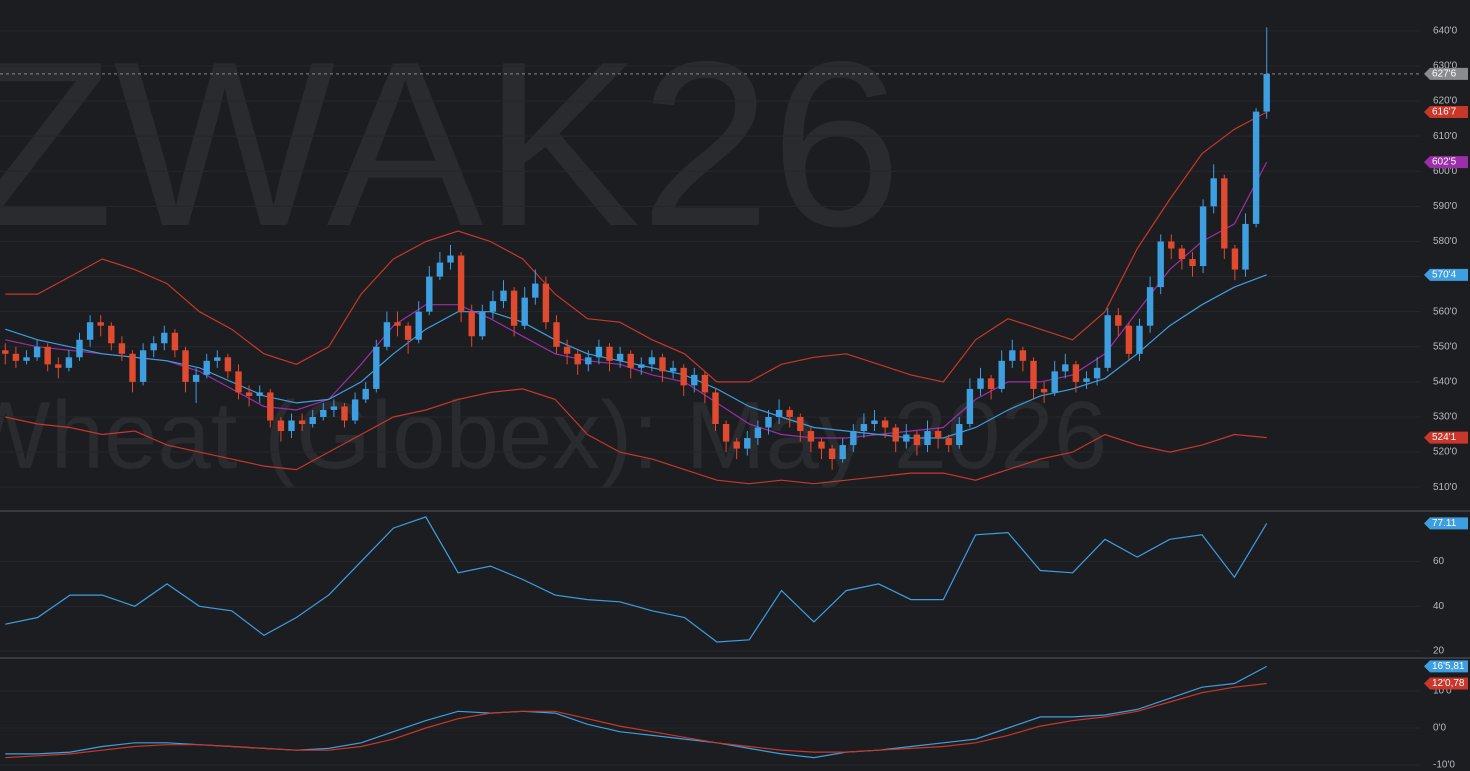  I want to click on y-tick-label: 10'0, so click(1442, 691).